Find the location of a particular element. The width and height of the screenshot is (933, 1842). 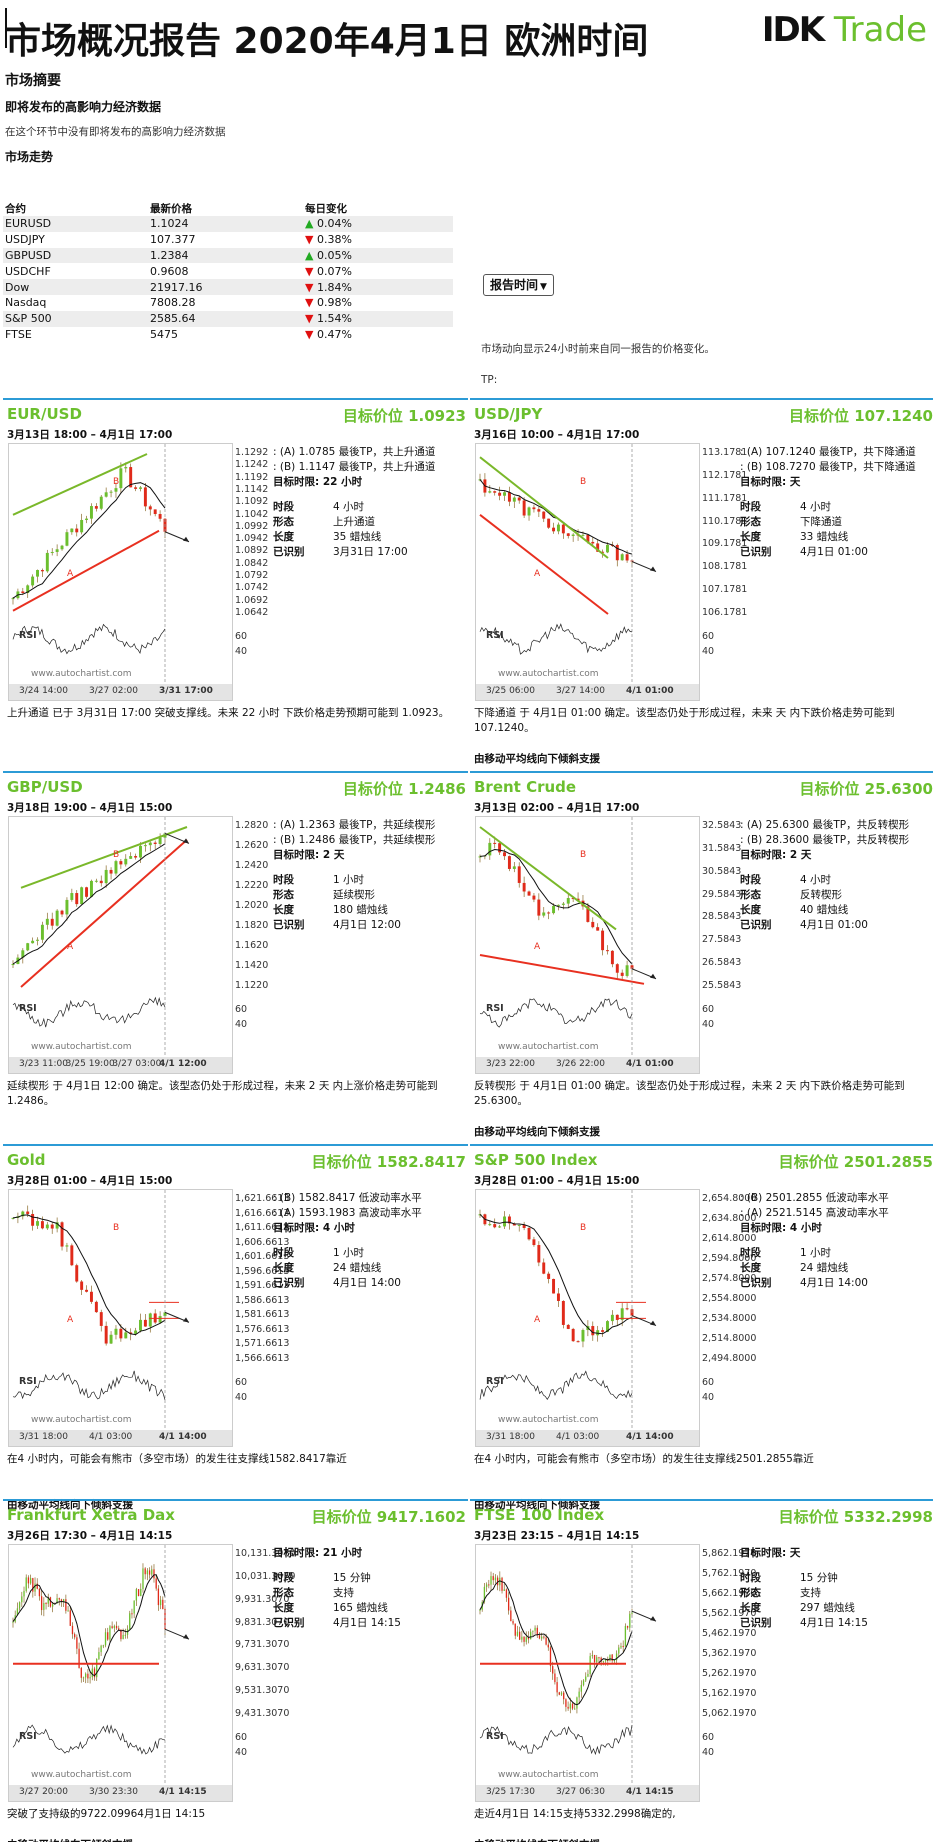

y-tick-label: 5,562.1970 is located at coordinates (729, 1613).